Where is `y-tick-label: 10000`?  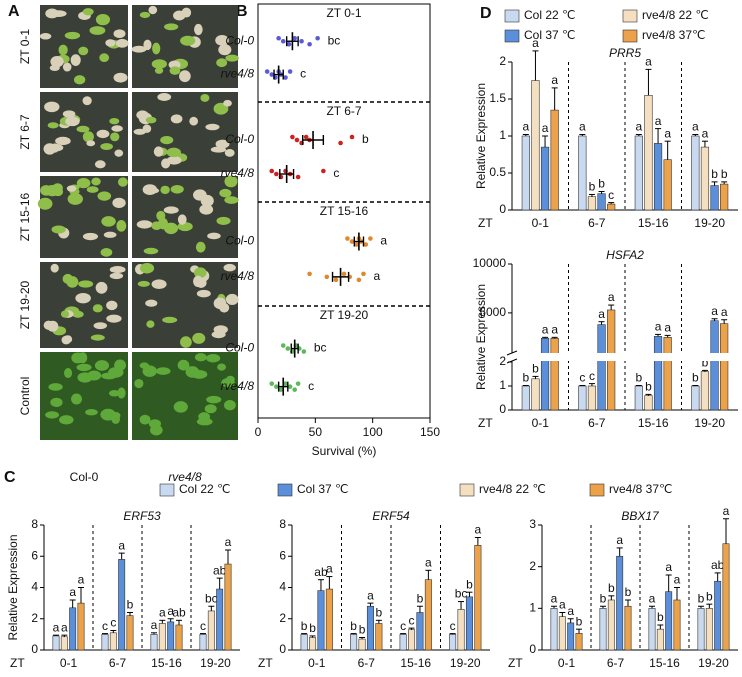 y-tick-label: 10000 is located at coordinates (490, 263).